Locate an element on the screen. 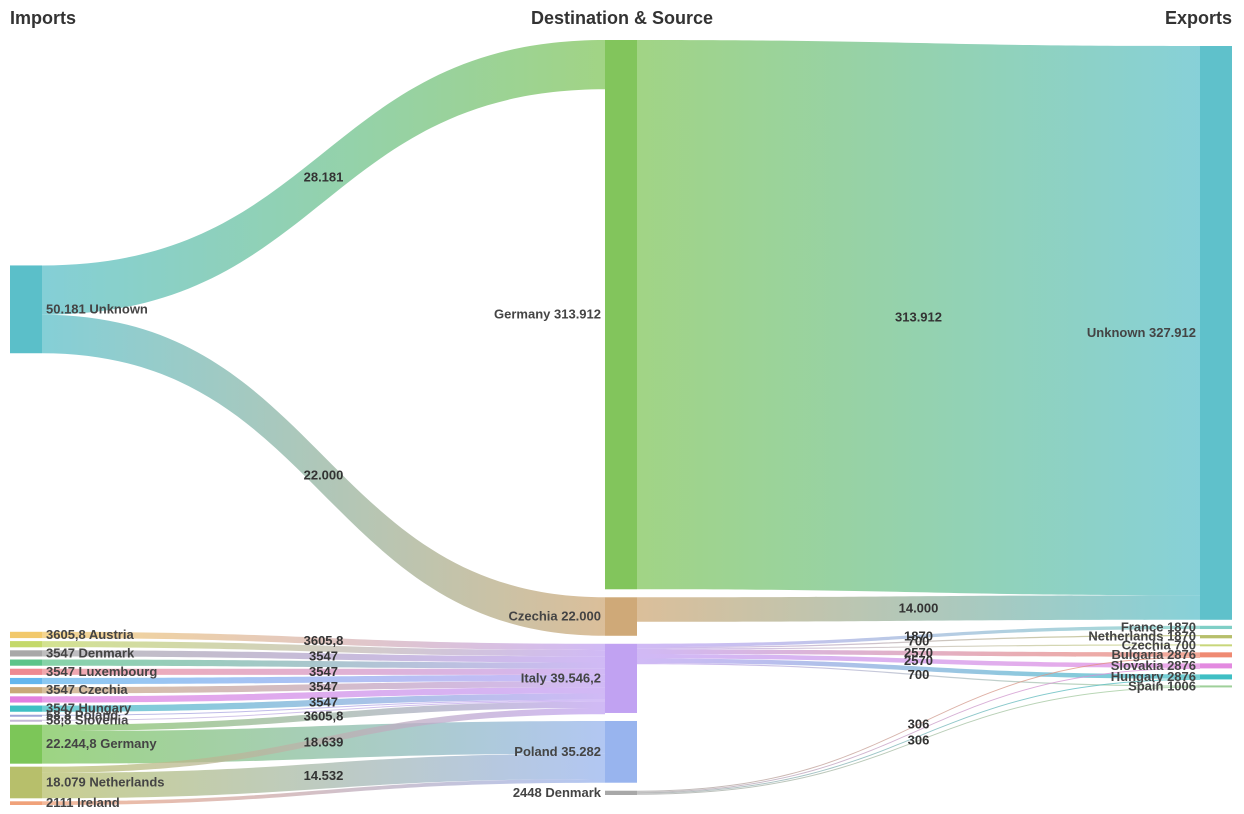 Image resolution: width=1244 pixels, height=814 pixels. node-label: 18.079 Netherlands is located at coordinates (105, 781).